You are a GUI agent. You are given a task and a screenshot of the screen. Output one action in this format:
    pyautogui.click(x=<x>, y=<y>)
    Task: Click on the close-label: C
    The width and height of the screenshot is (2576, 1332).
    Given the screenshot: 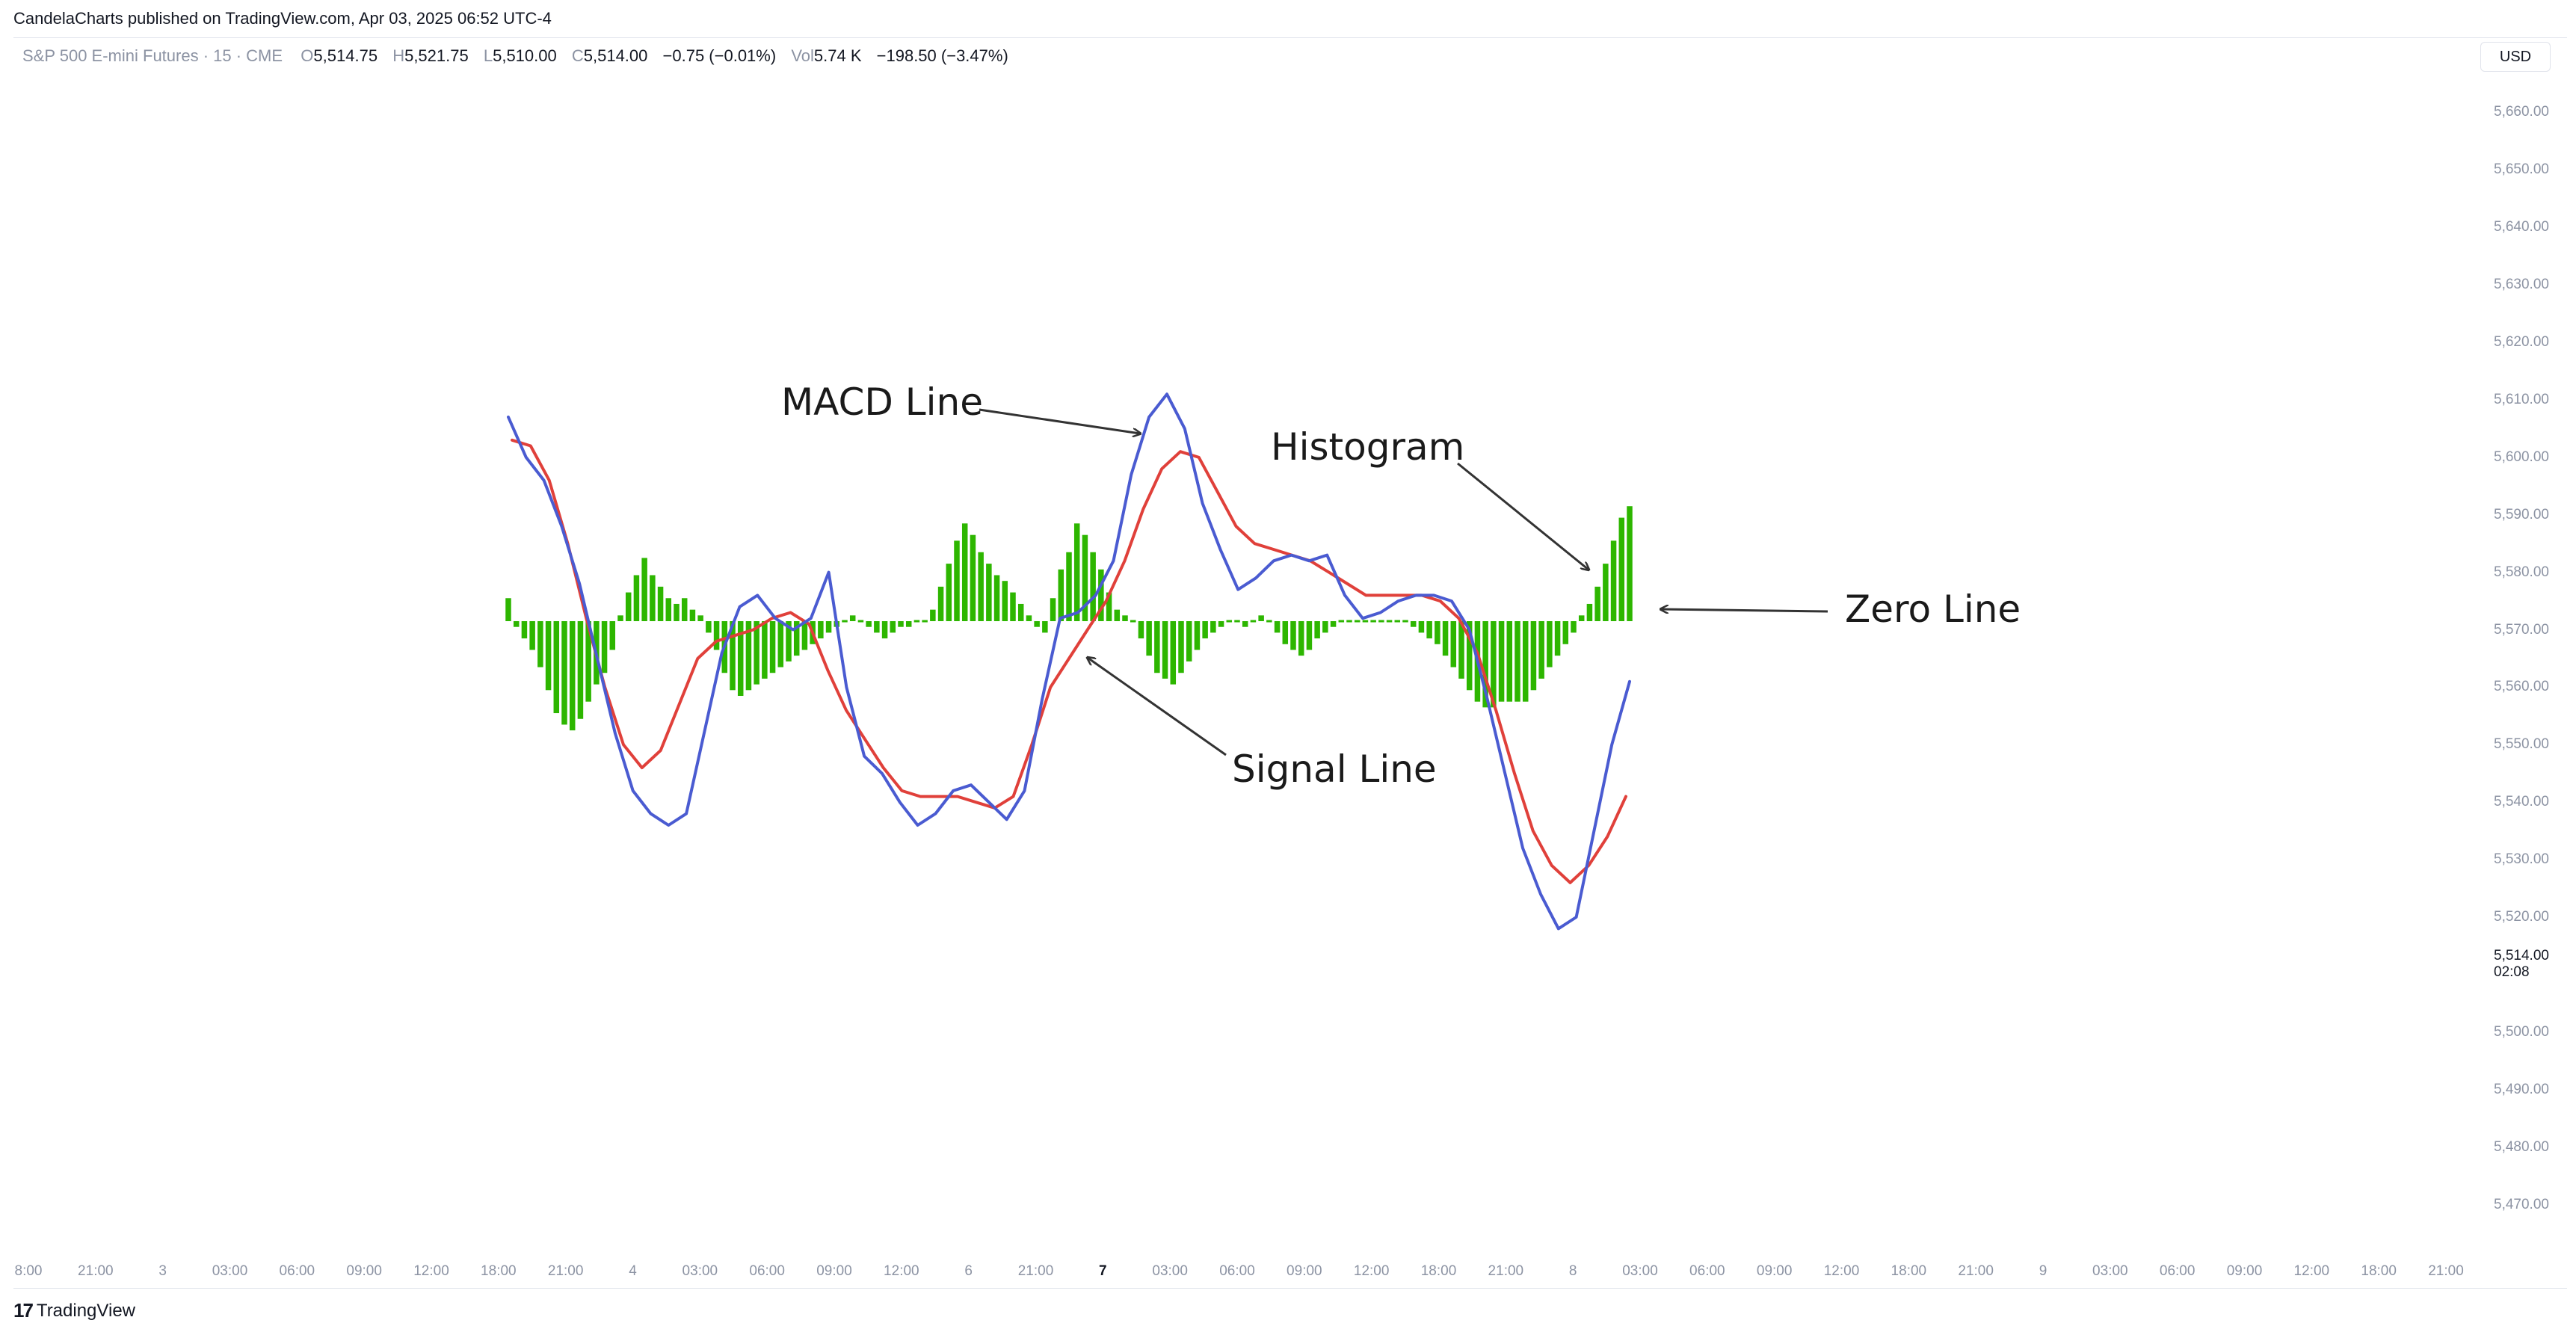 What is the action you would take?
    pyautogui.click(x=577, y=55)
    